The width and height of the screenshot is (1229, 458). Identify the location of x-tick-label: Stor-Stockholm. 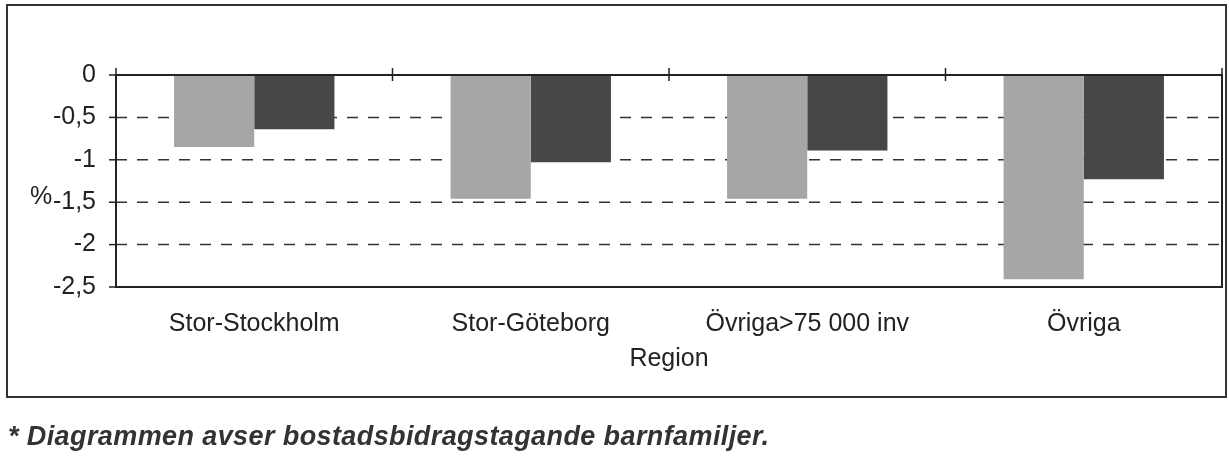
(254, 321).